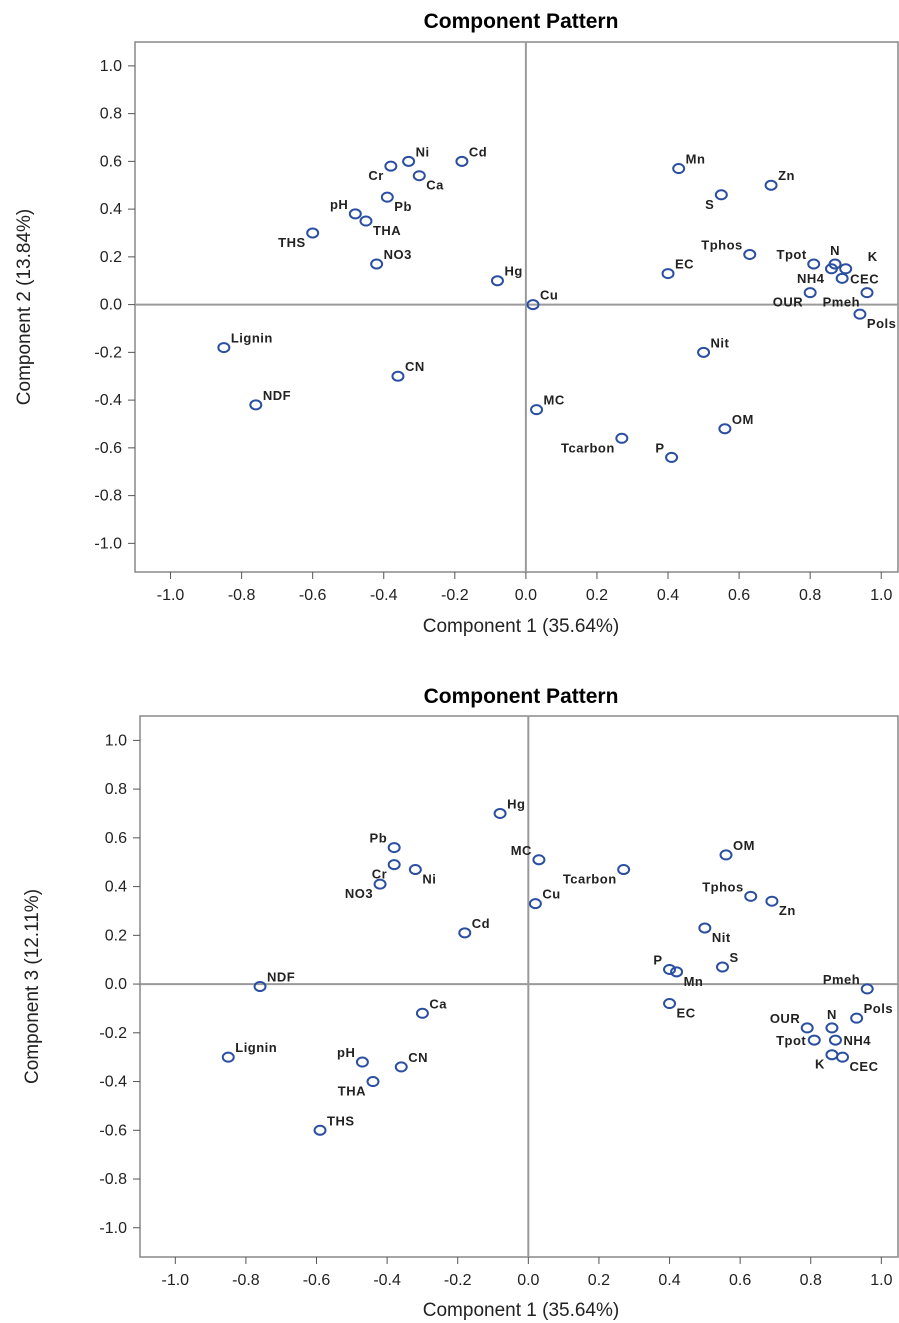 The width and height of the screenshot is (899, 1323). What do you see at coordinates (835, 250) in the screenshot?
I see `point-label: N` at bounding box center [835, 250].